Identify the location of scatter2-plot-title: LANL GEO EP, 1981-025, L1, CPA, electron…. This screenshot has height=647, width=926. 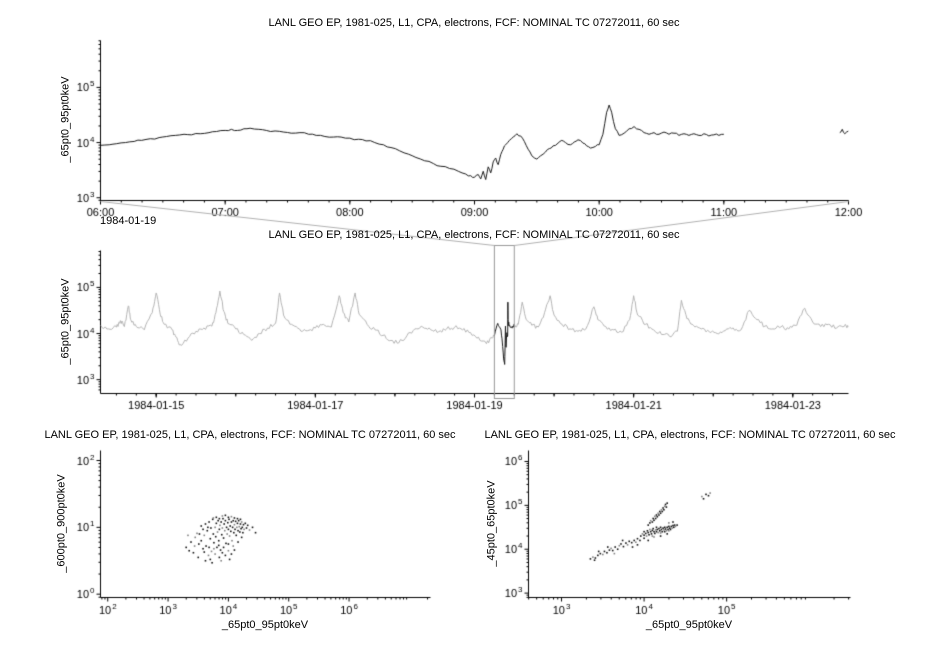
(690, 435).